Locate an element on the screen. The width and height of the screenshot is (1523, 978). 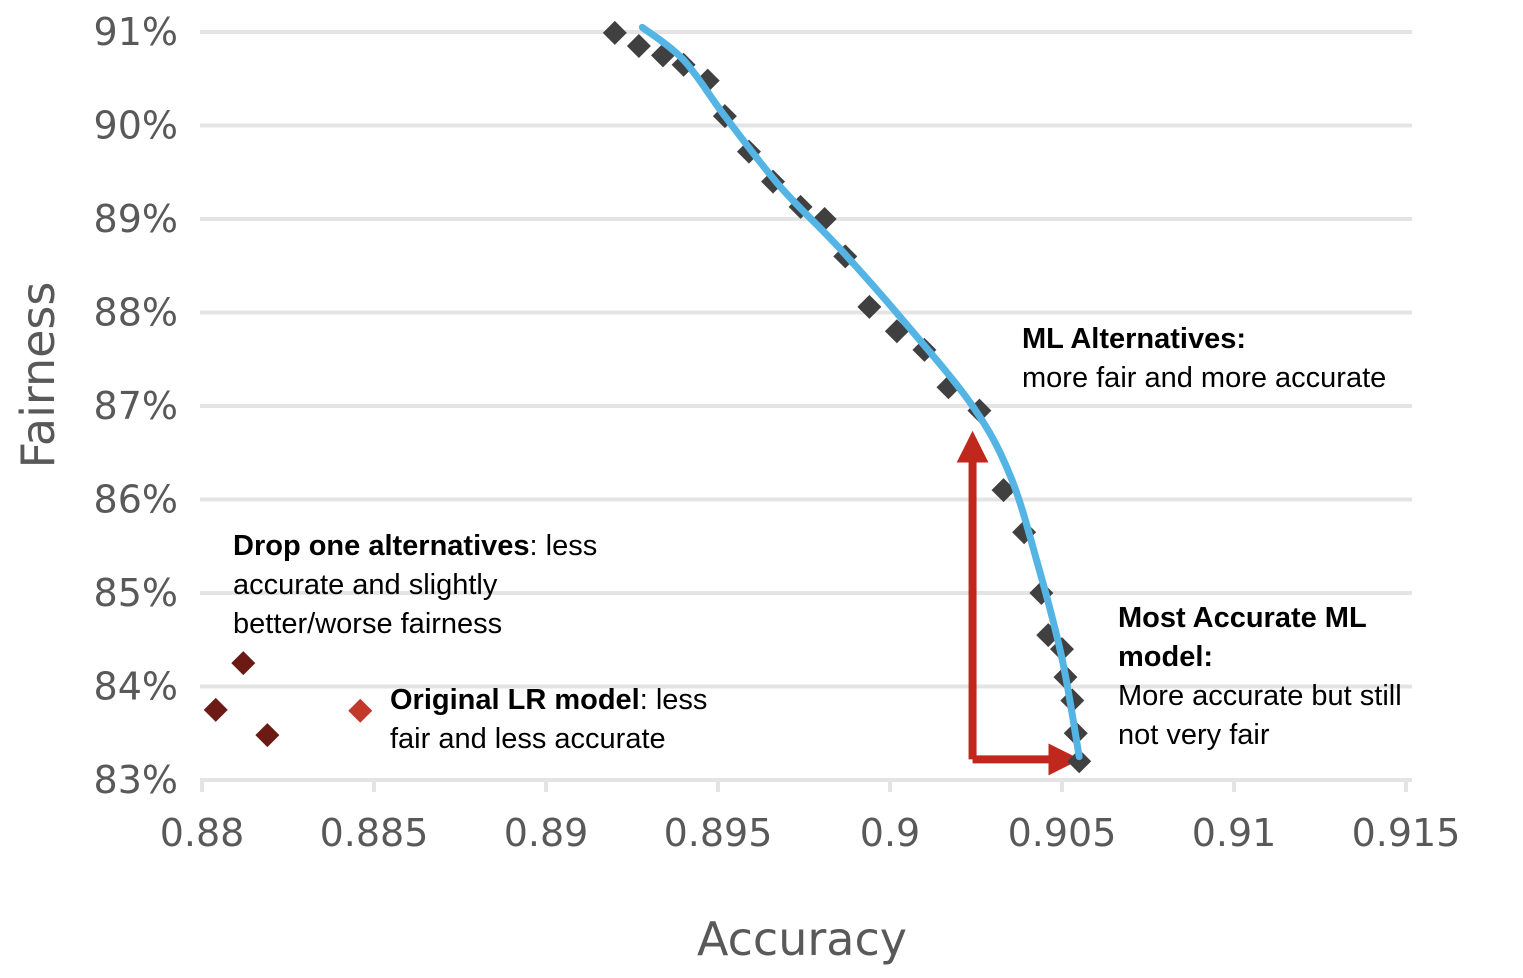
drop-one-series is located at coordinates (241, 699).